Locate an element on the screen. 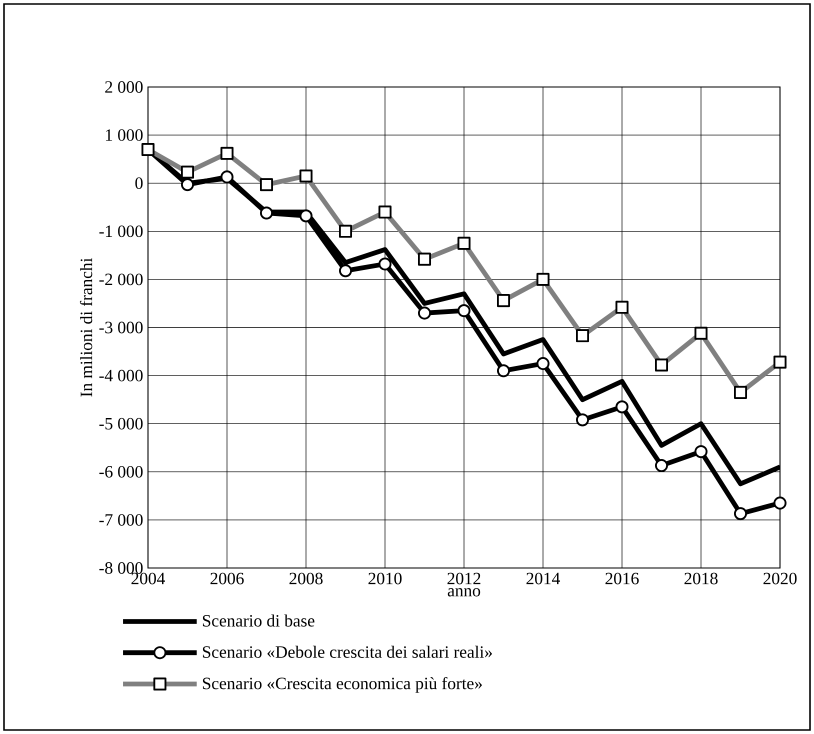  y-tick-label: 1 000 is located at coordinates (124, 135).